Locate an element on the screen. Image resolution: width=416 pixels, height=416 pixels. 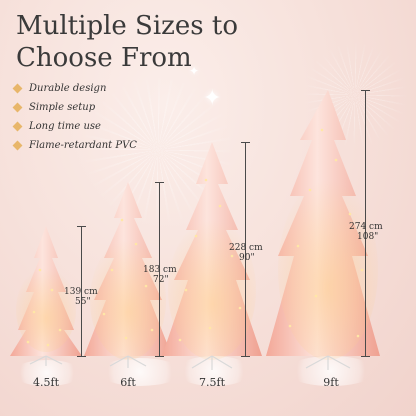
height-label: 274 cm 108" is located at coordinates (366, 232).